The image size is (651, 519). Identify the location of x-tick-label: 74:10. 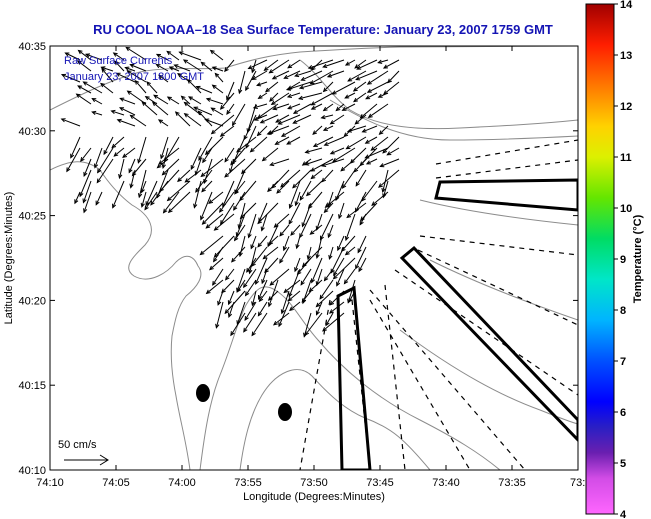
(50, 483).